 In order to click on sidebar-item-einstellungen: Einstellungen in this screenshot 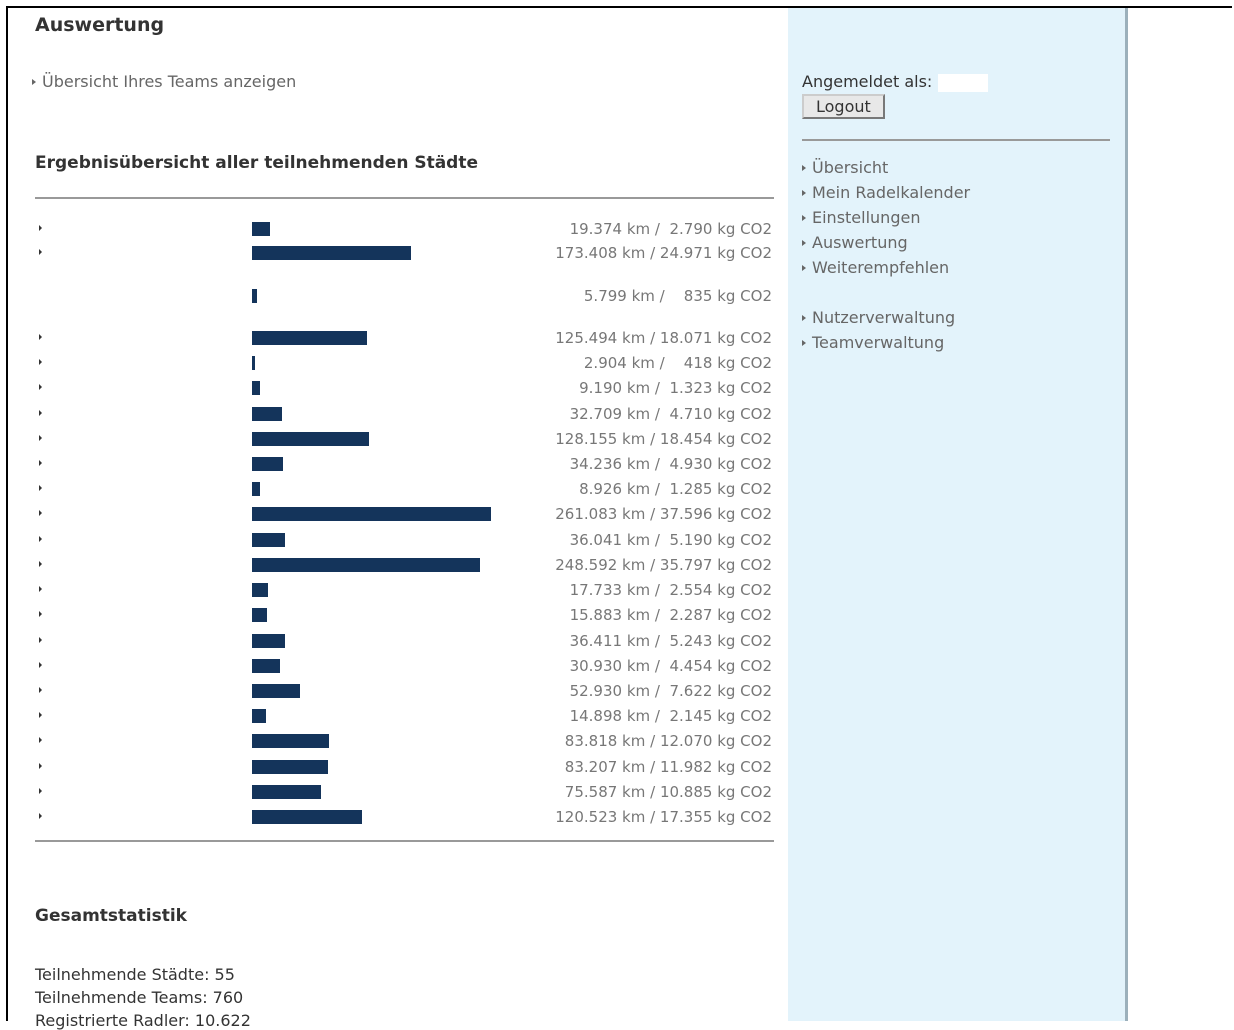, I will do `click(861, 217)`.